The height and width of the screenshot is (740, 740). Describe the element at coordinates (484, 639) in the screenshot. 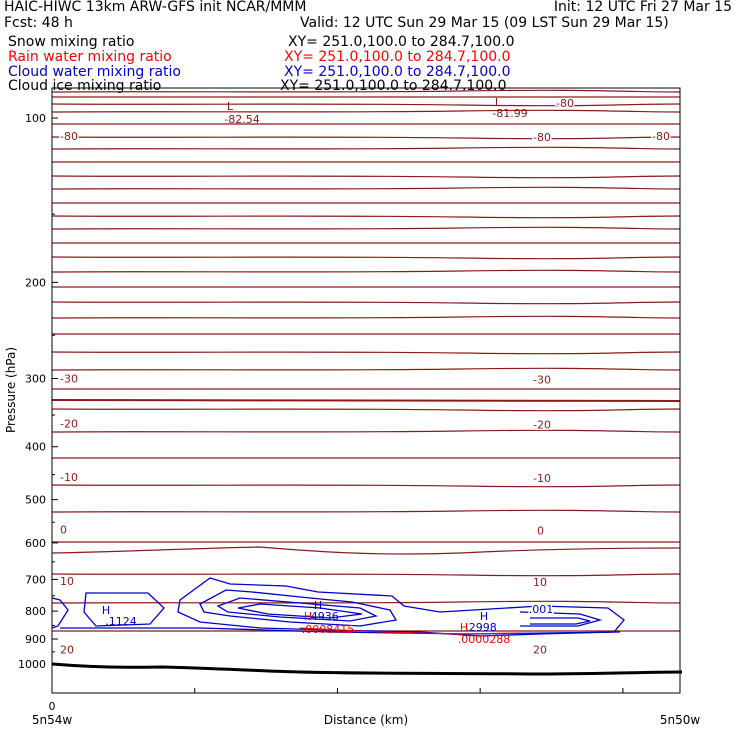

I see `extremum-value: .0000288` at that location.